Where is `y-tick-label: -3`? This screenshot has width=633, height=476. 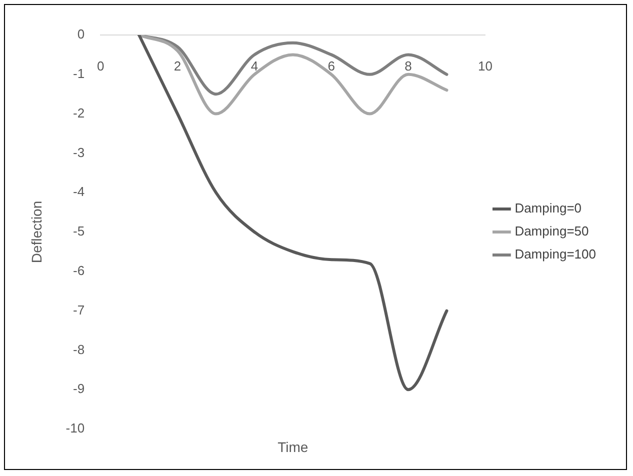 y-tick-label: -3 is located at coordinates (79, 152).